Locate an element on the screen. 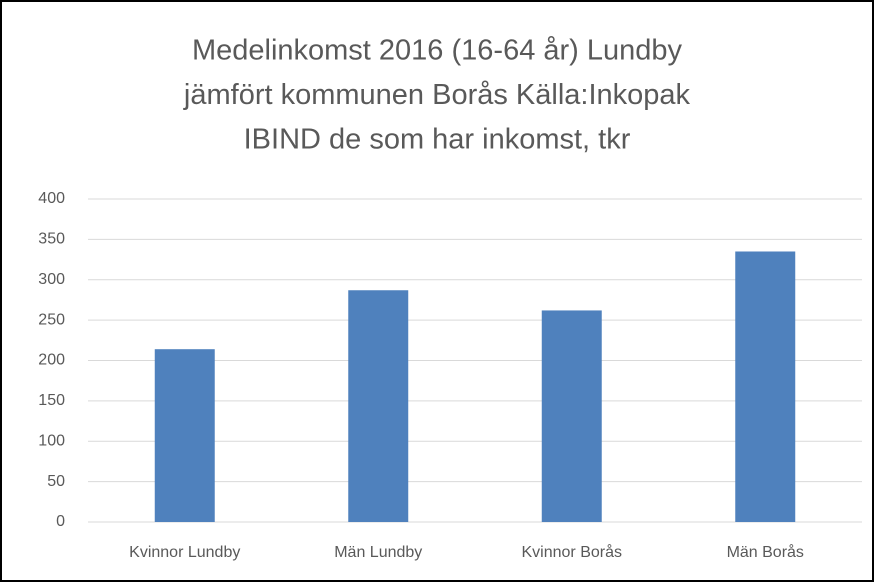  x-tick-label: Män Borås is located at coordinates (765, 552).